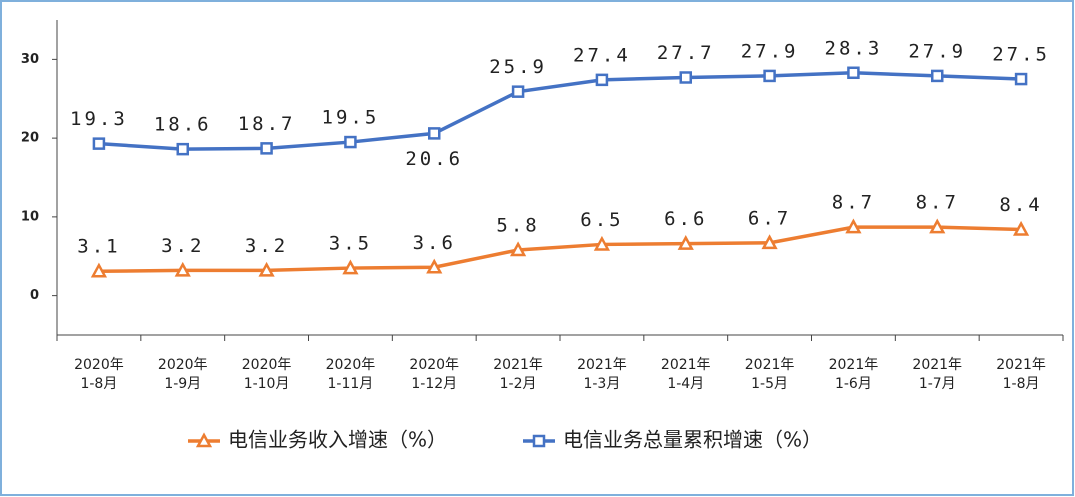  Describe the element at coordinates (30, 59) in the screenshot. I see `y-tick-label: 30` at that location.